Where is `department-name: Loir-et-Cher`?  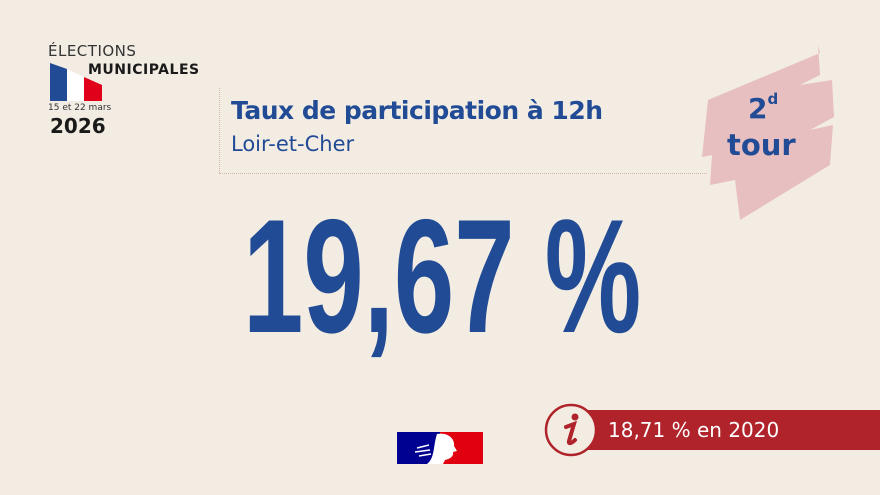
department-name: Loir-et-Cher is located at coordinates (293, 144).